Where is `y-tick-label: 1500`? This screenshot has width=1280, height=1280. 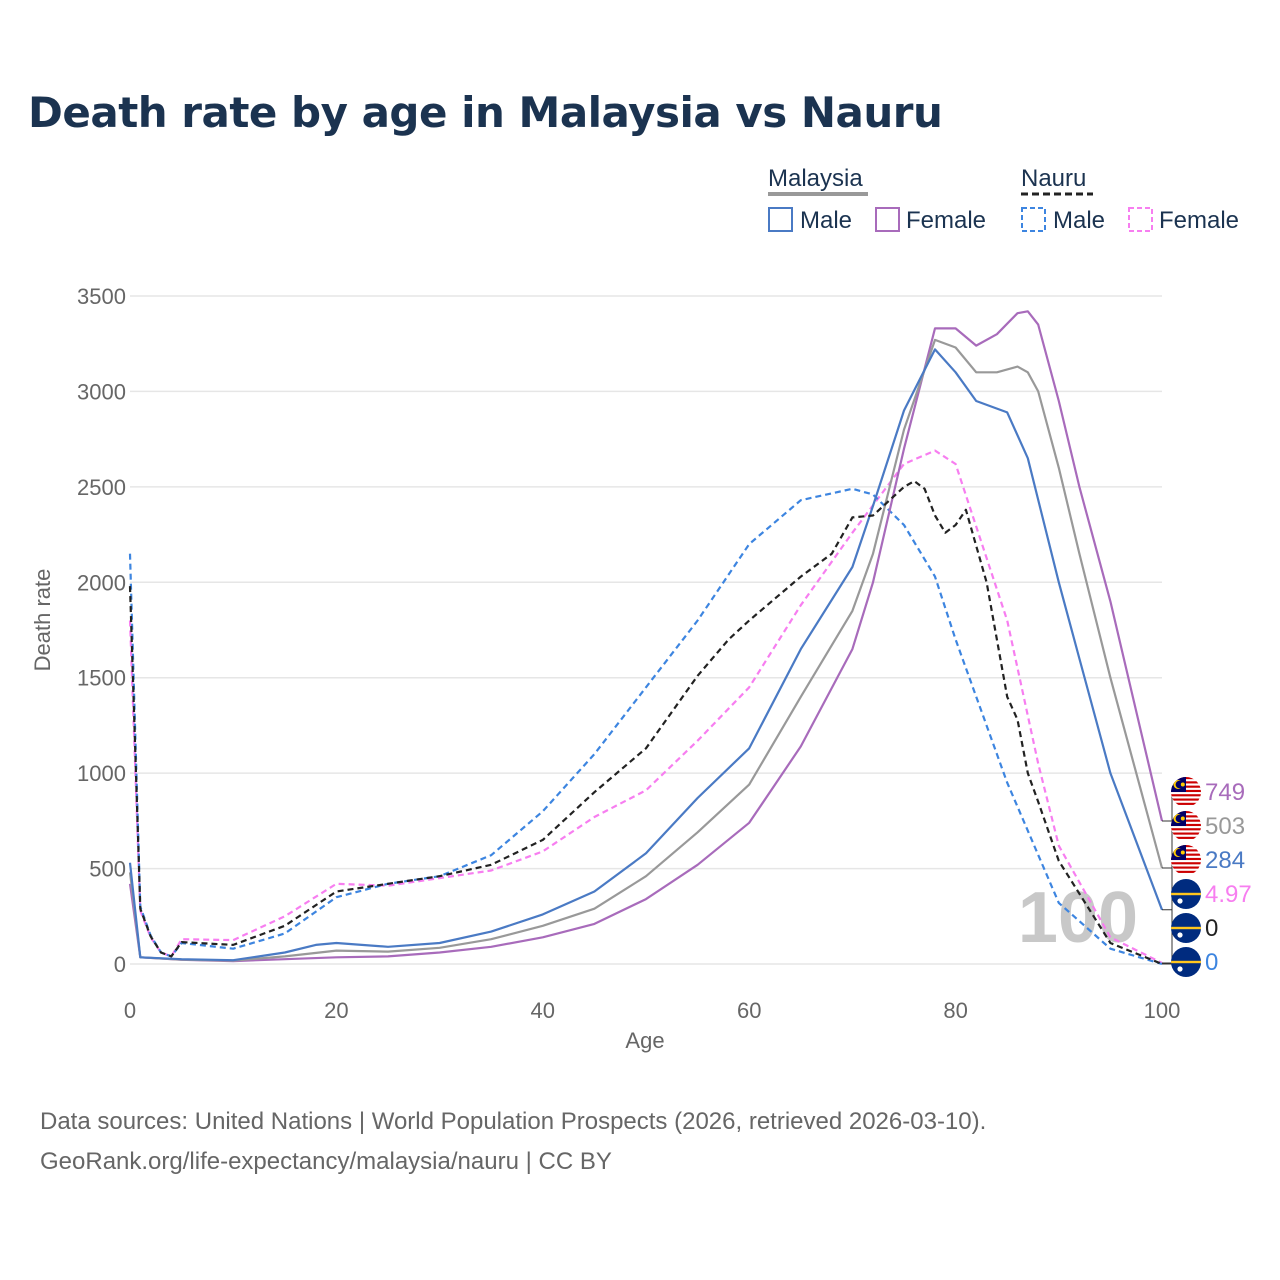
y-tick-label: 1500 is located at coordinates (101, 678).